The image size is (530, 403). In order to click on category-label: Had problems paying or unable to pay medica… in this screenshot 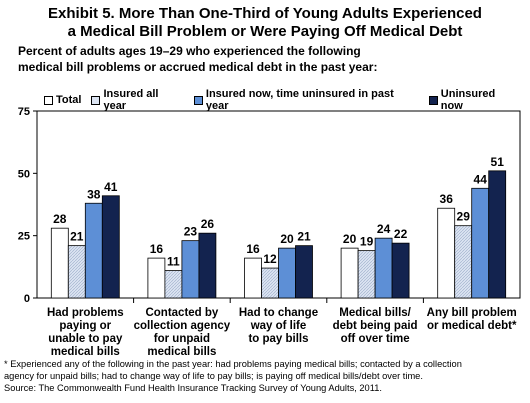, I will do `click(85, 332)`.